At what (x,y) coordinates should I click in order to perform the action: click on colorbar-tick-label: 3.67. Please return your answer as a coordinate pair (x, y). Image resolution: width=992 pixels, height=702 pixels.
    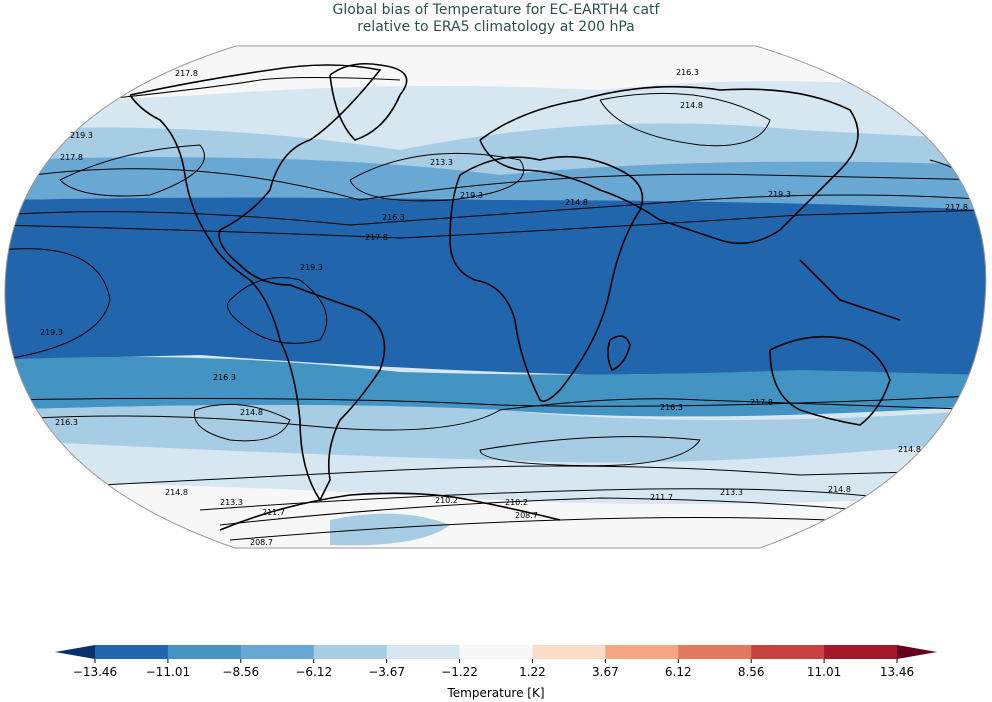
    Looking at the image, I should click on (605, 672).